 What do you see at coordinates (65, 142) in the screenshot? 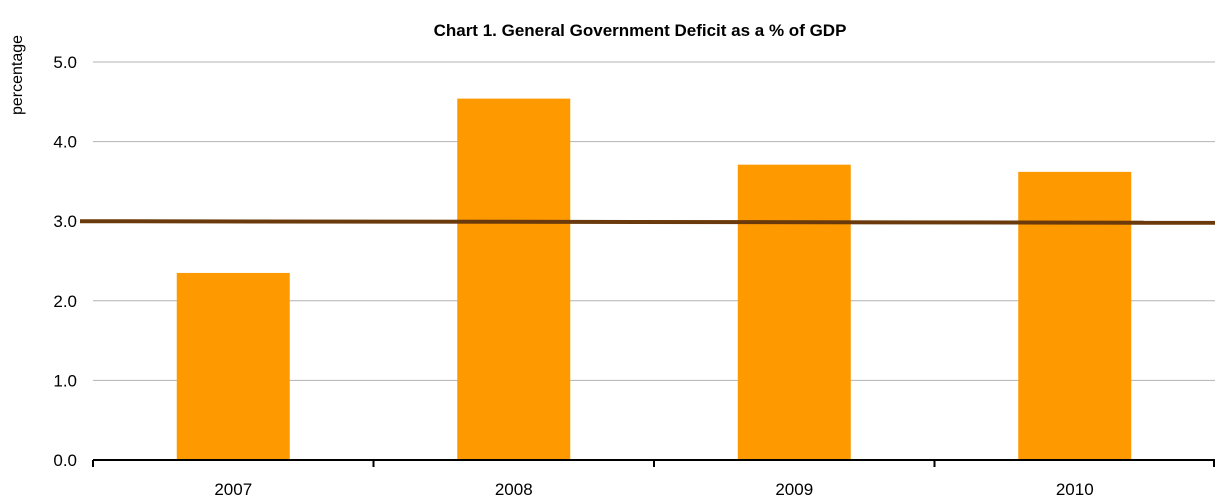
I see `y-tick-label: 4.0` at bounding box center [65, 142].